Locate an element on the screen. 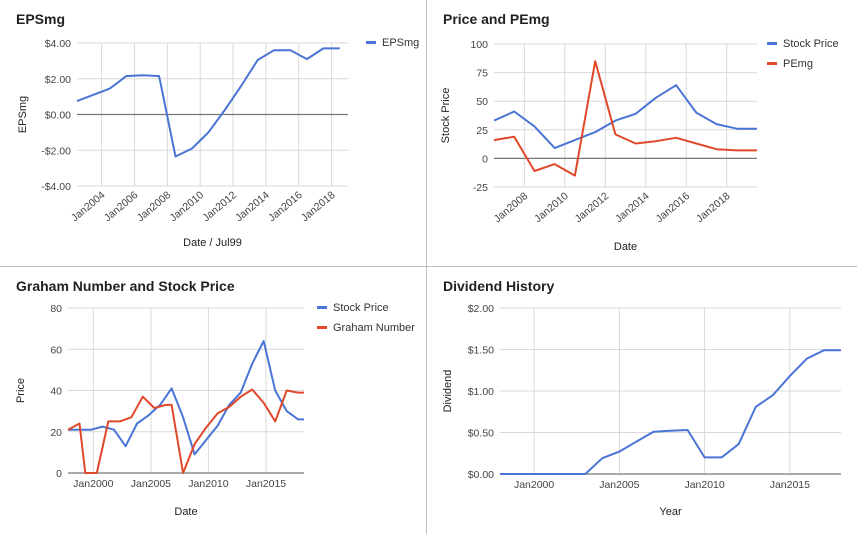 Image resolution: width=857 pixels, height=534 pixels. y-tick-label: $1.00 is located at coordinates (481, 392).